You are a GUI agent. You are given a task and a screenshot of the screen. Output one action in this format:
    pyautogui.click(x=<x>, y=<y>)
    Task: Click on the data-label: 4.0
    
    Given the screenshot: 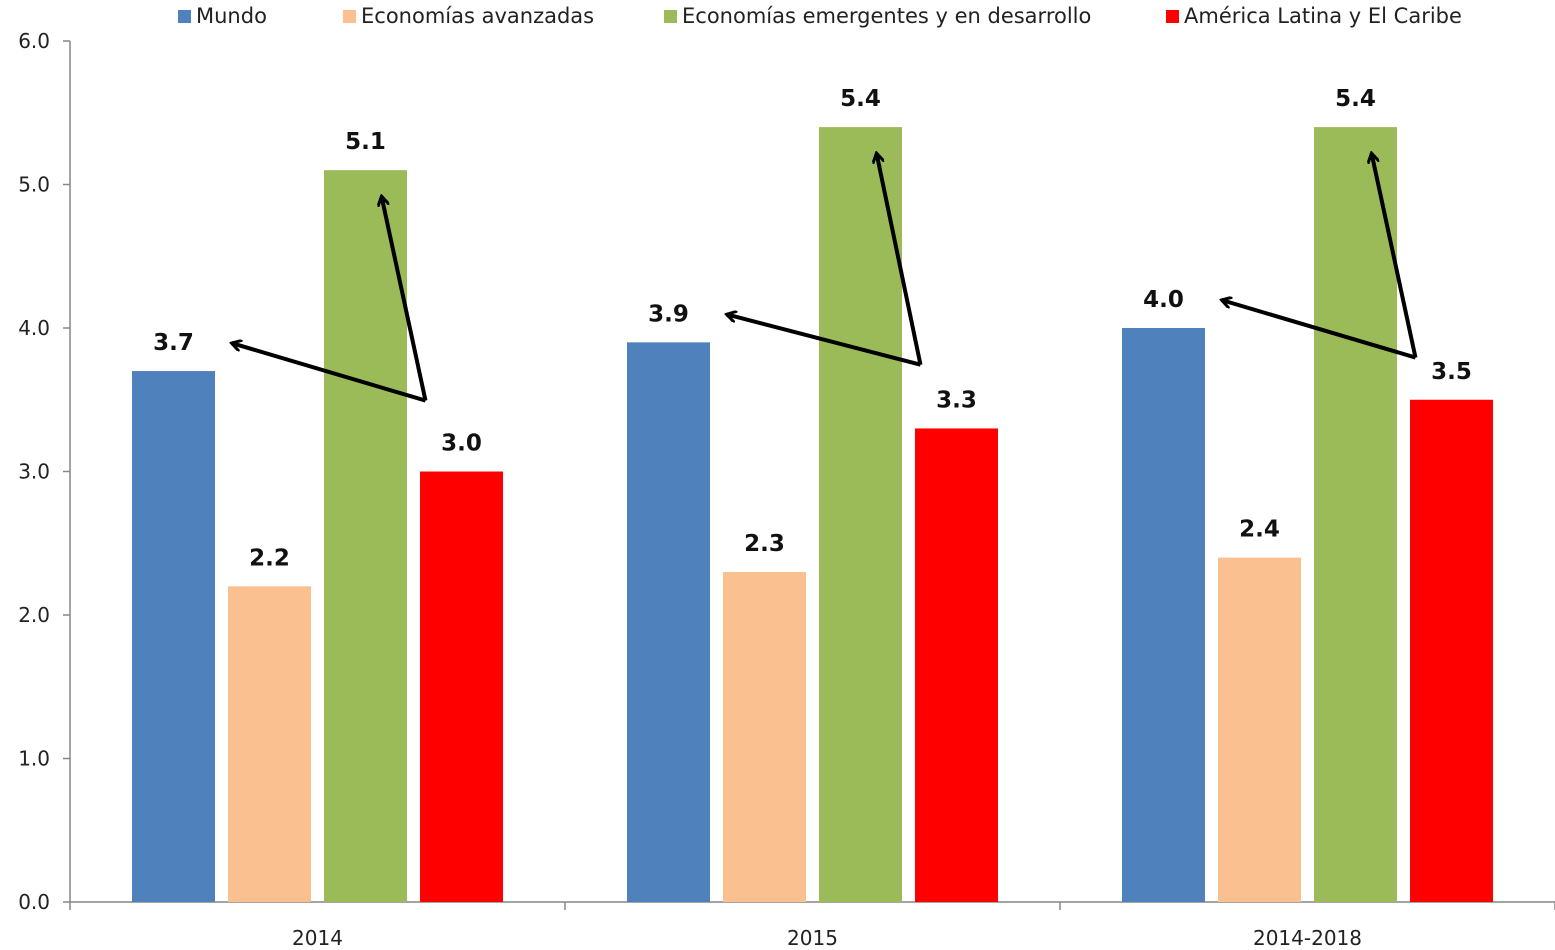 What is the action you would take?
    pyautogui.click(x=1163, y=300)
    